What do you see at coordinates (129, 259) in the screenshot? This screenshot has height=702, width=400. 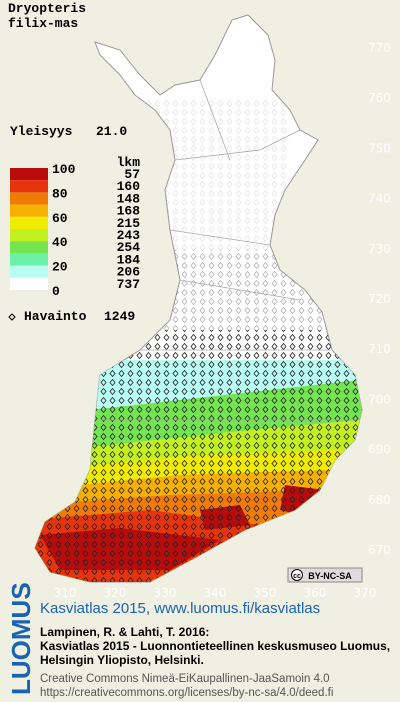 I see `legend-count: 184` at bounding box center [129, 259].